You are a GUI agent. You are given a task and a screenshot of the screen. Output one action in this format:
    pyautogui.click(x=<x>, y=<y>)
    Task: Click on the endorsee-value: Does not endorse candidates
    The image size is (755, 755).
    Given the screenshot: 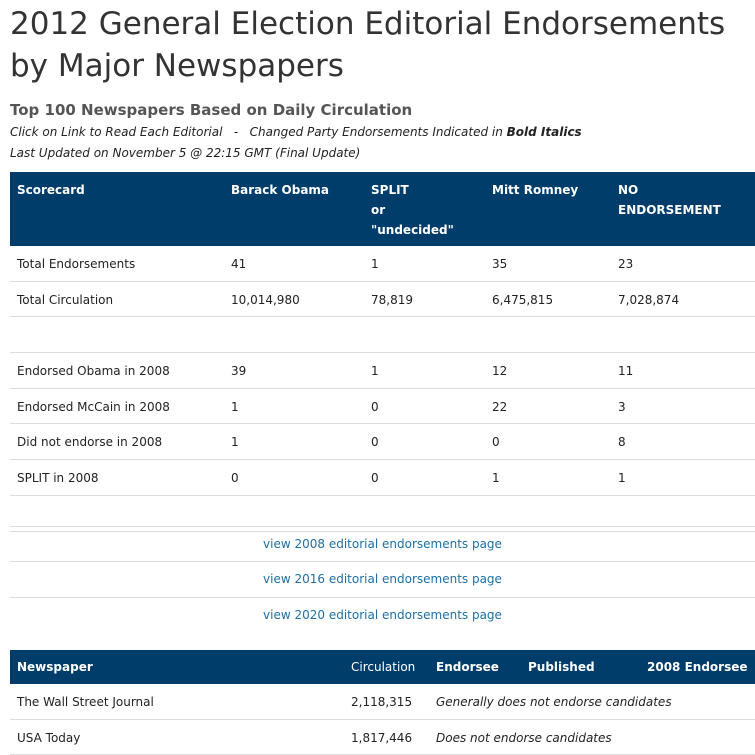 What is the action you would take?
    pyautogui.click(x=524, y=738)
    